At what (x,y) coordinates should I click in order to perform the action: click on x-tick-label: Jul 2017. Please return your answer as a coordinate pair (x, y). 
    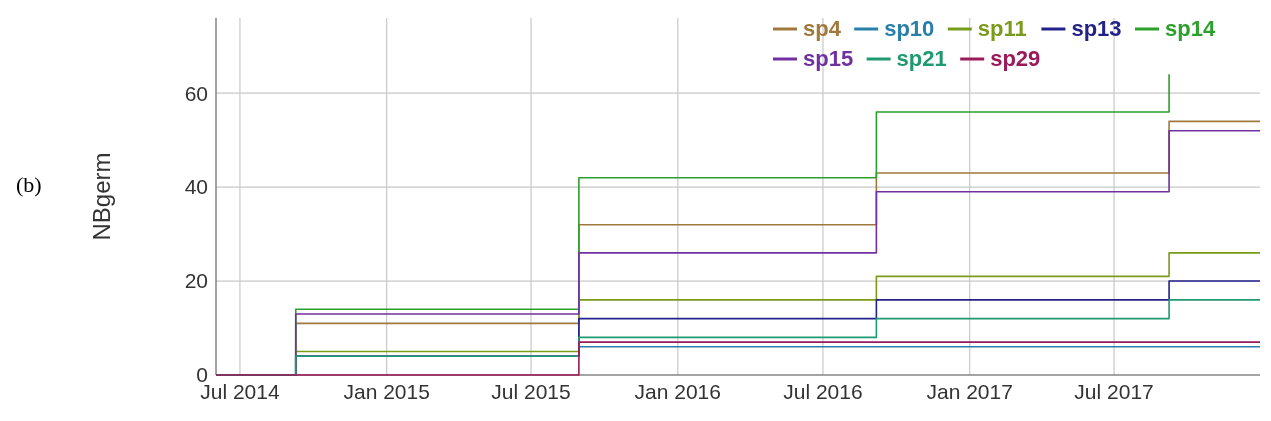
    Looking at the image, I should click on (1114, 391).